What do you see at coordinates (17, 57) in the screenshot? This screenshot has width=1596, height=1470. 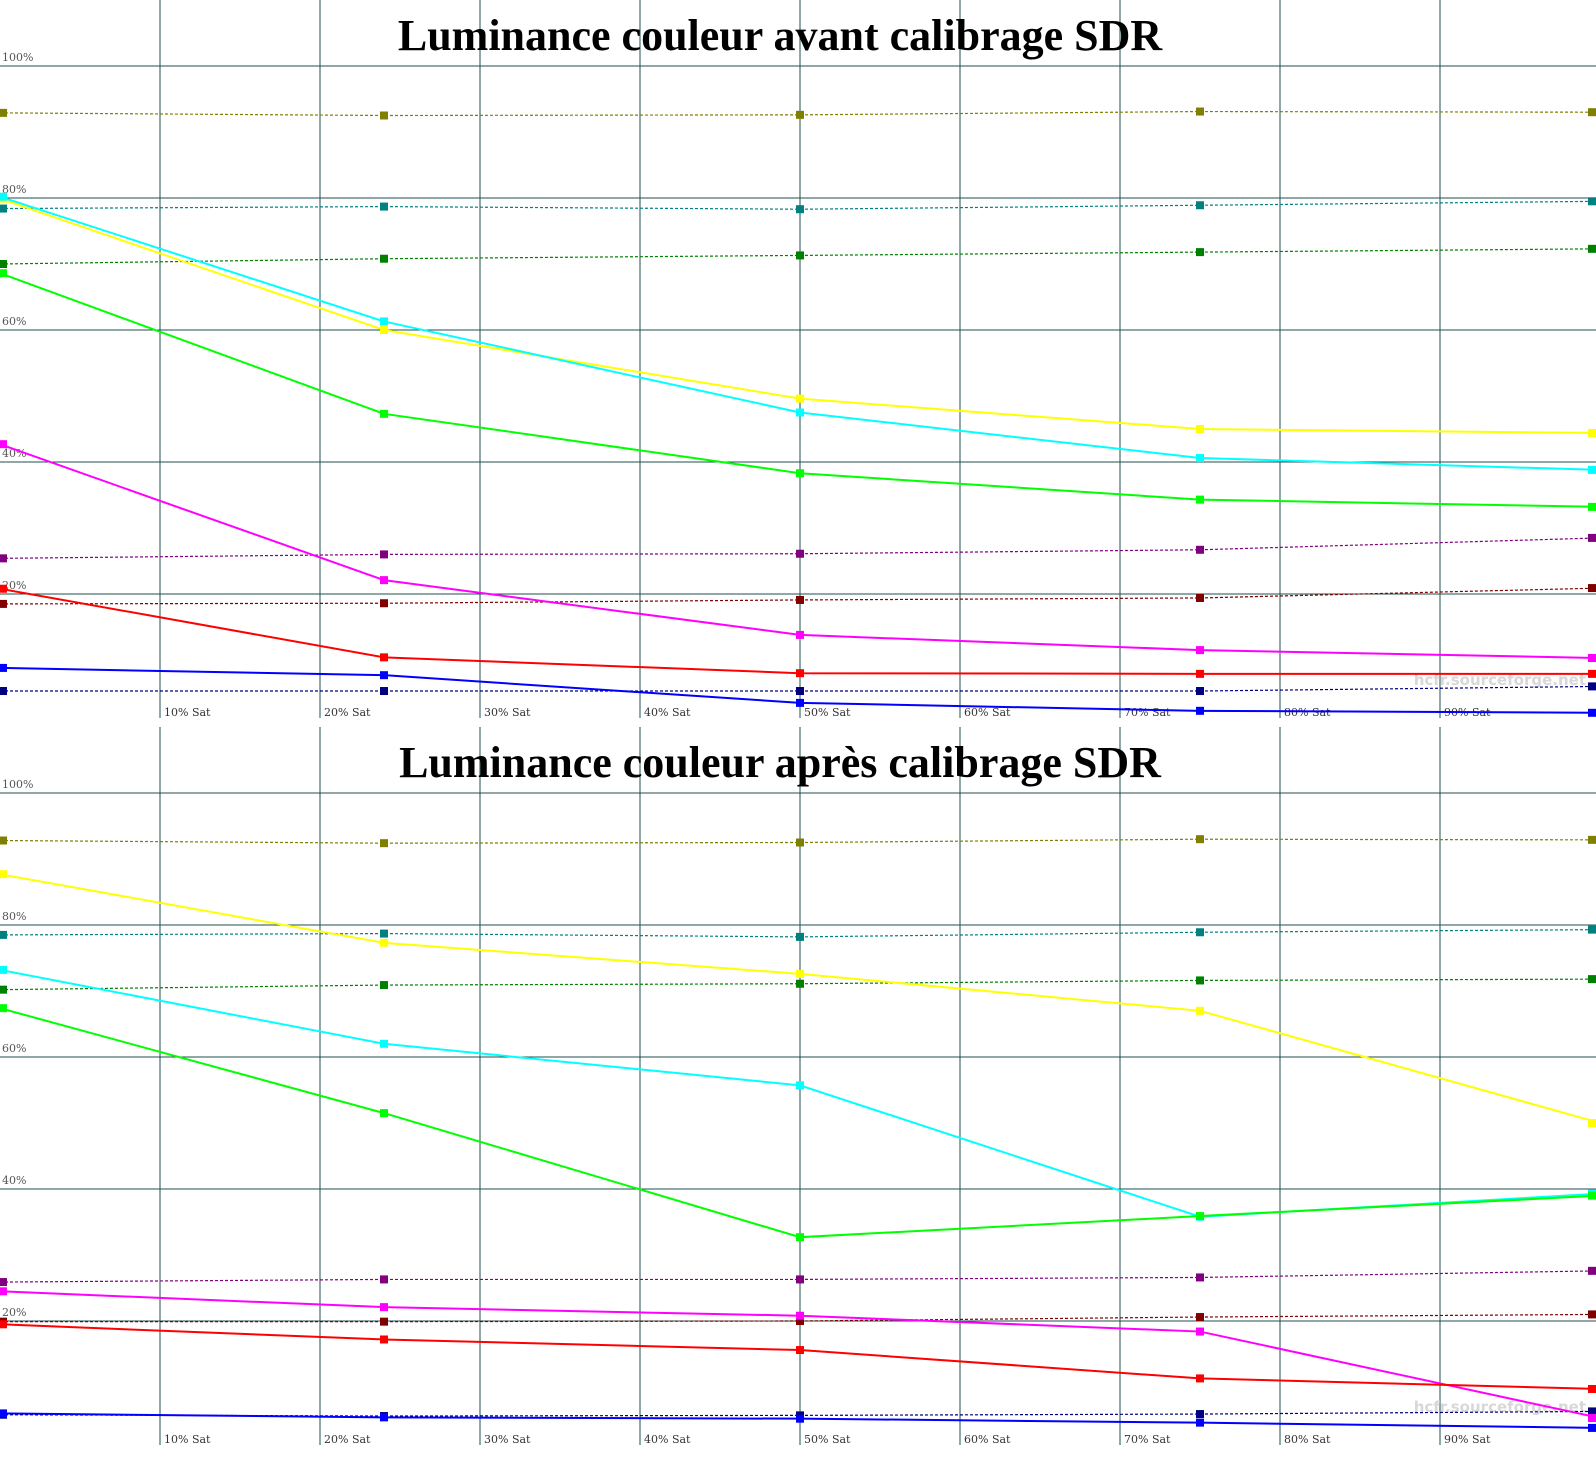 I see `y-tick-label: 100%` at bounding box center [17, 57].